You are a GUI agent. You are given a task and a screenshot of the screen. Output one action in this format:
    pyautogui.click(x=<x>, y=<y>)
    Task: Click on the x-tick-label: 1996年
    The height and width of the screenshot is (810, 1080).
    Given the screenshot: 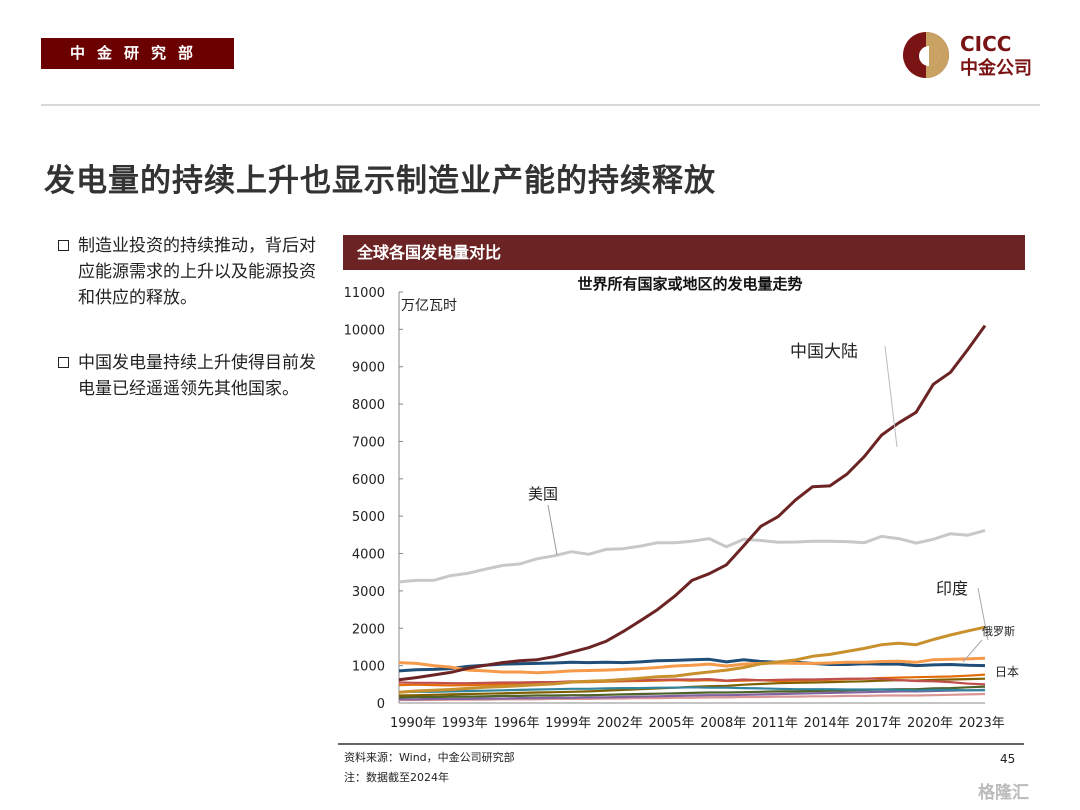 What is the action you would take?
    pyautogui.click(x=516, y=723)
    